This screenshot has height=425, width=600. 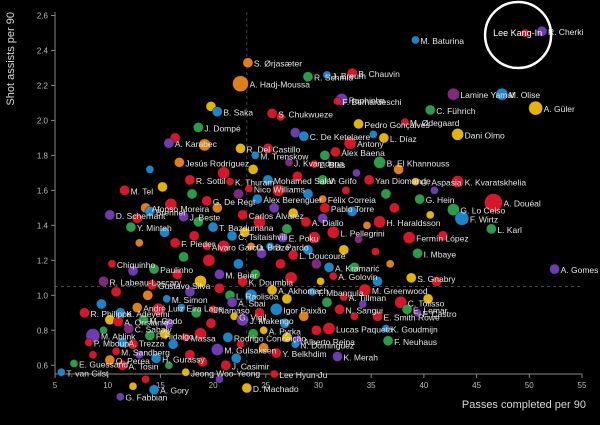 What do you see at coordinates (276, 216) in the screenshot?
I see `point-label: Carlos Álvarez` at bounding box center [276, 216].